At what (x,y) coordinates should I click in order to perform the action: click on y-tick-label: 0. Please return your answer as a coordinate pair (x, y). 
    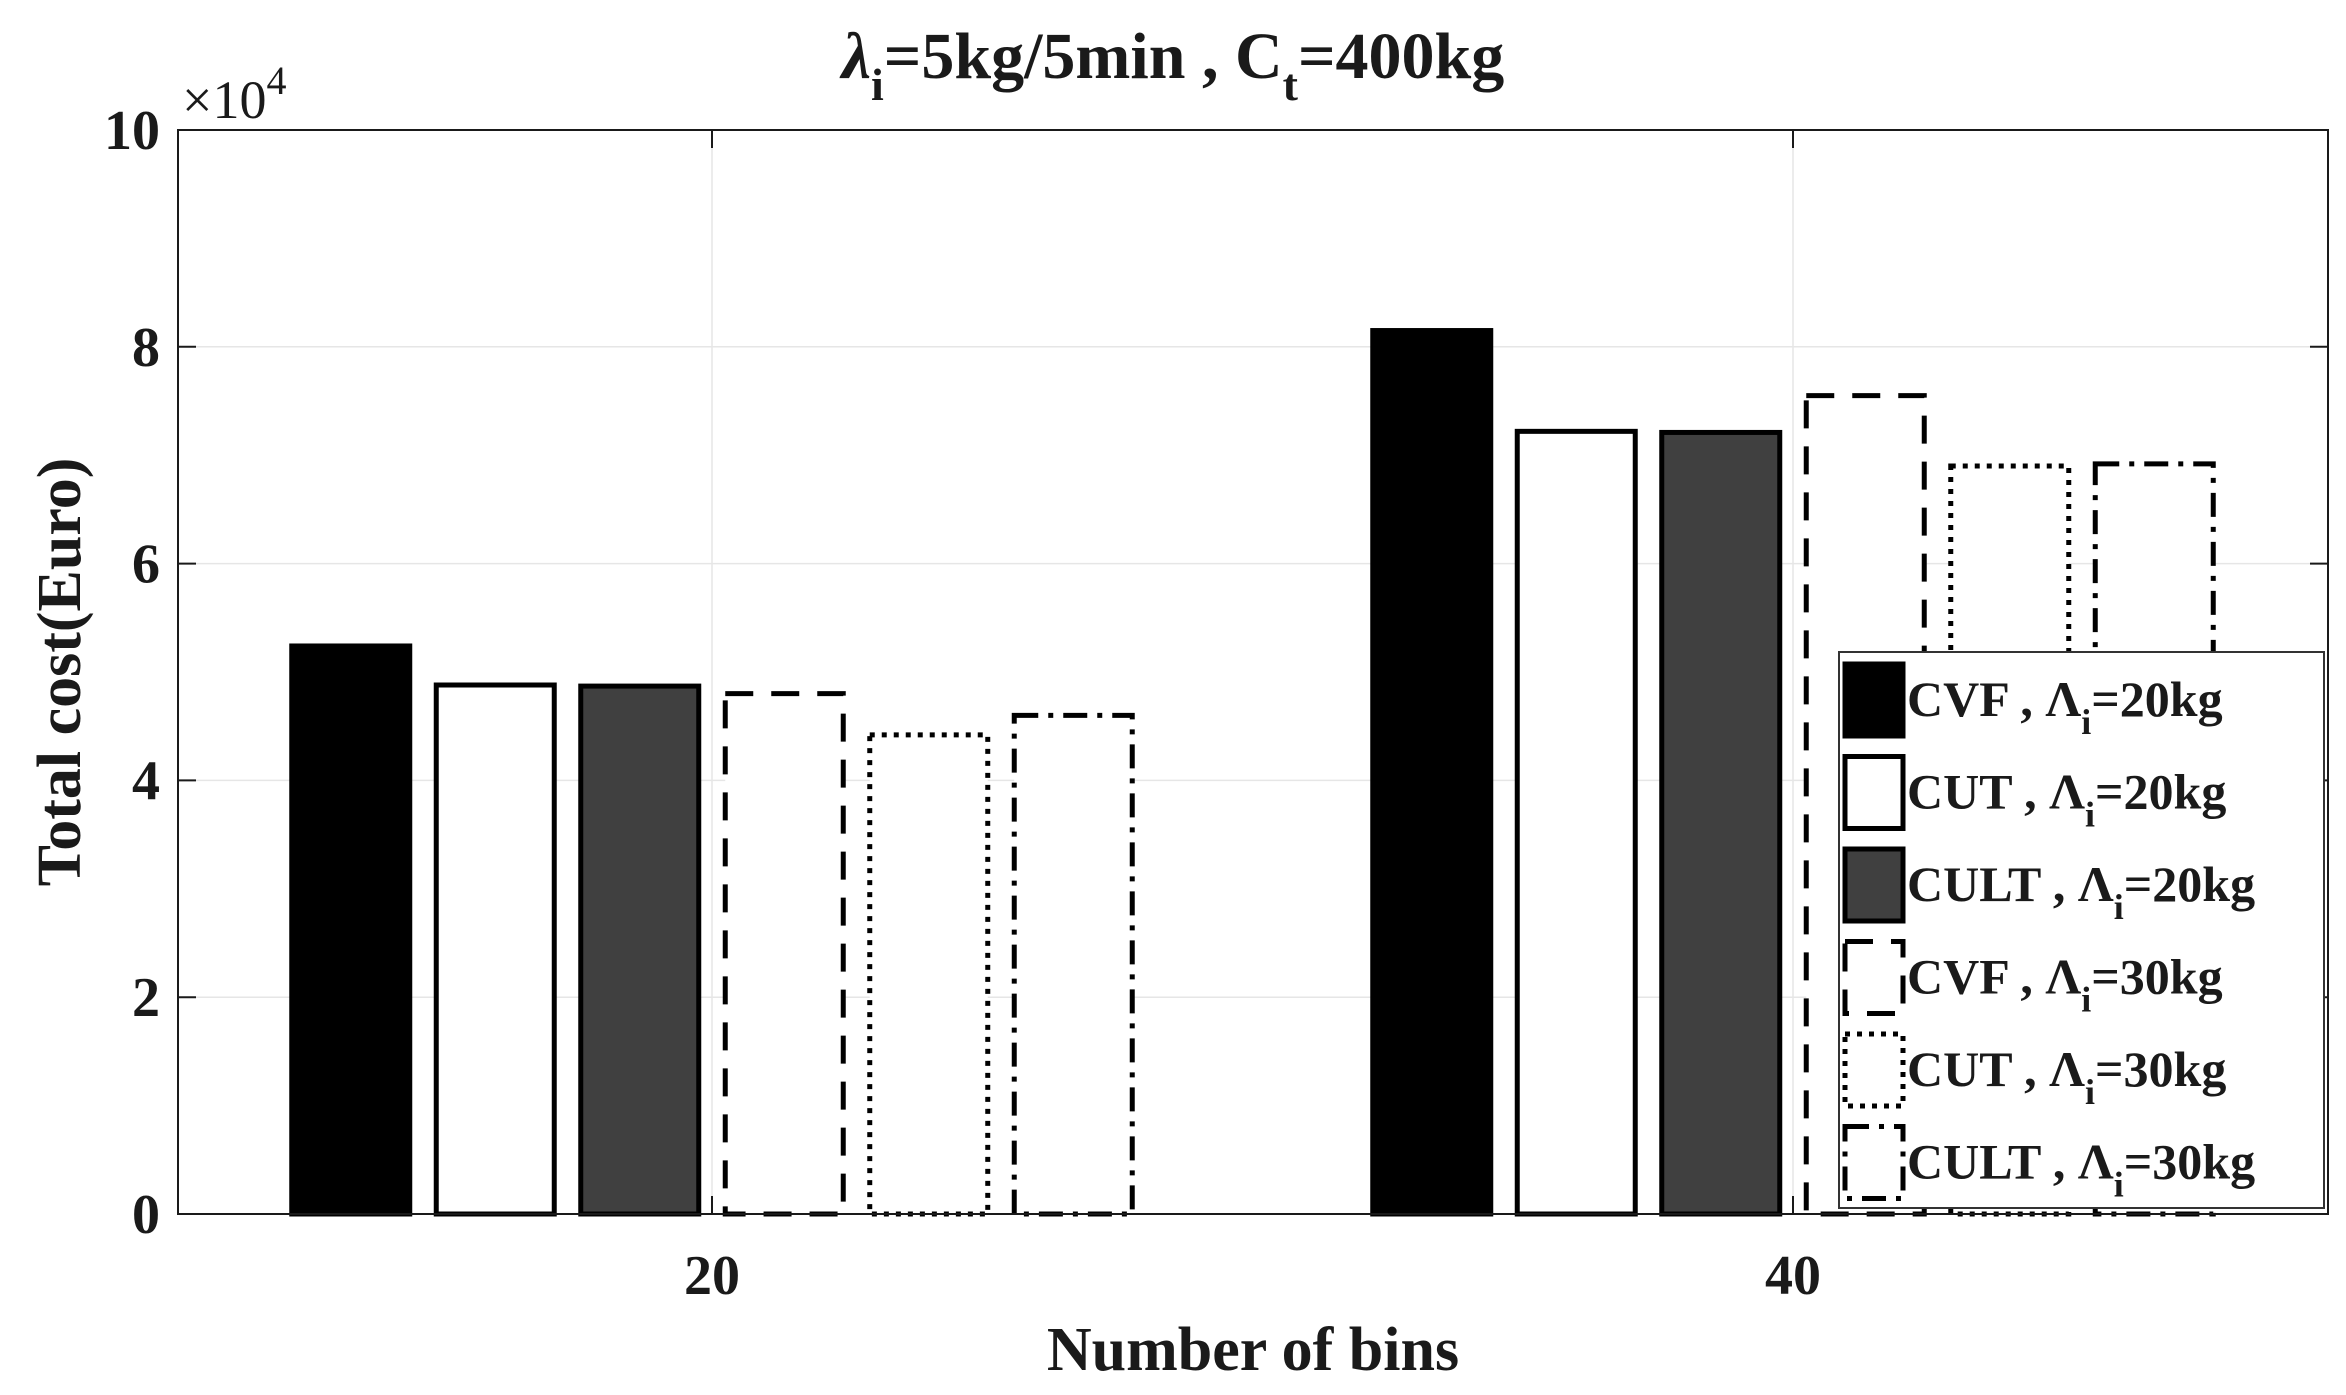
    Looking at the image, I should click on (146, 1215).